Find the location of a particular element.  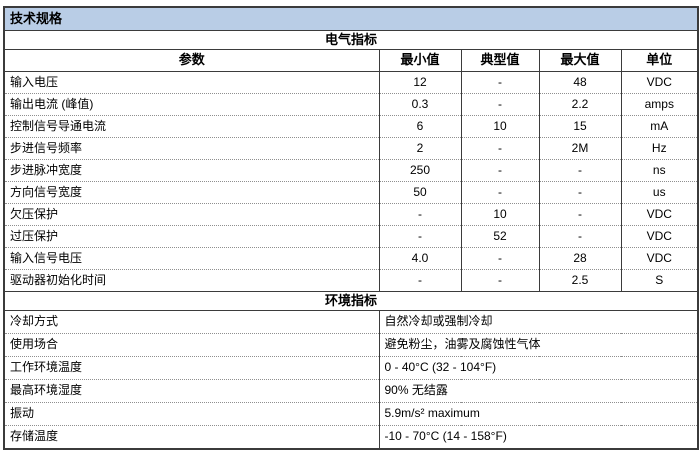

param-cell: 输入信号电压 is located at coordinates (191, 258).